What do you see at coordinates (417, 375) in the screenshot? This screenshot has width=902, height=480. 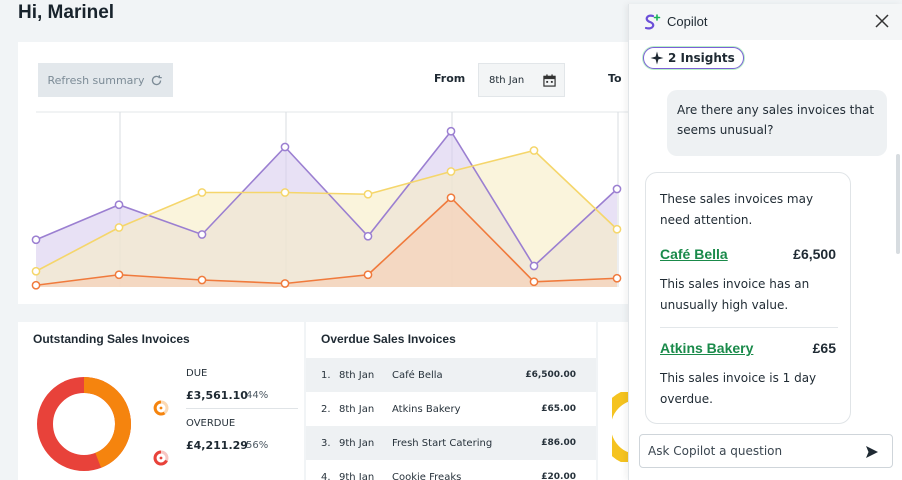 I see `row-customer: Café Bella` at bounding box center [417, 375].